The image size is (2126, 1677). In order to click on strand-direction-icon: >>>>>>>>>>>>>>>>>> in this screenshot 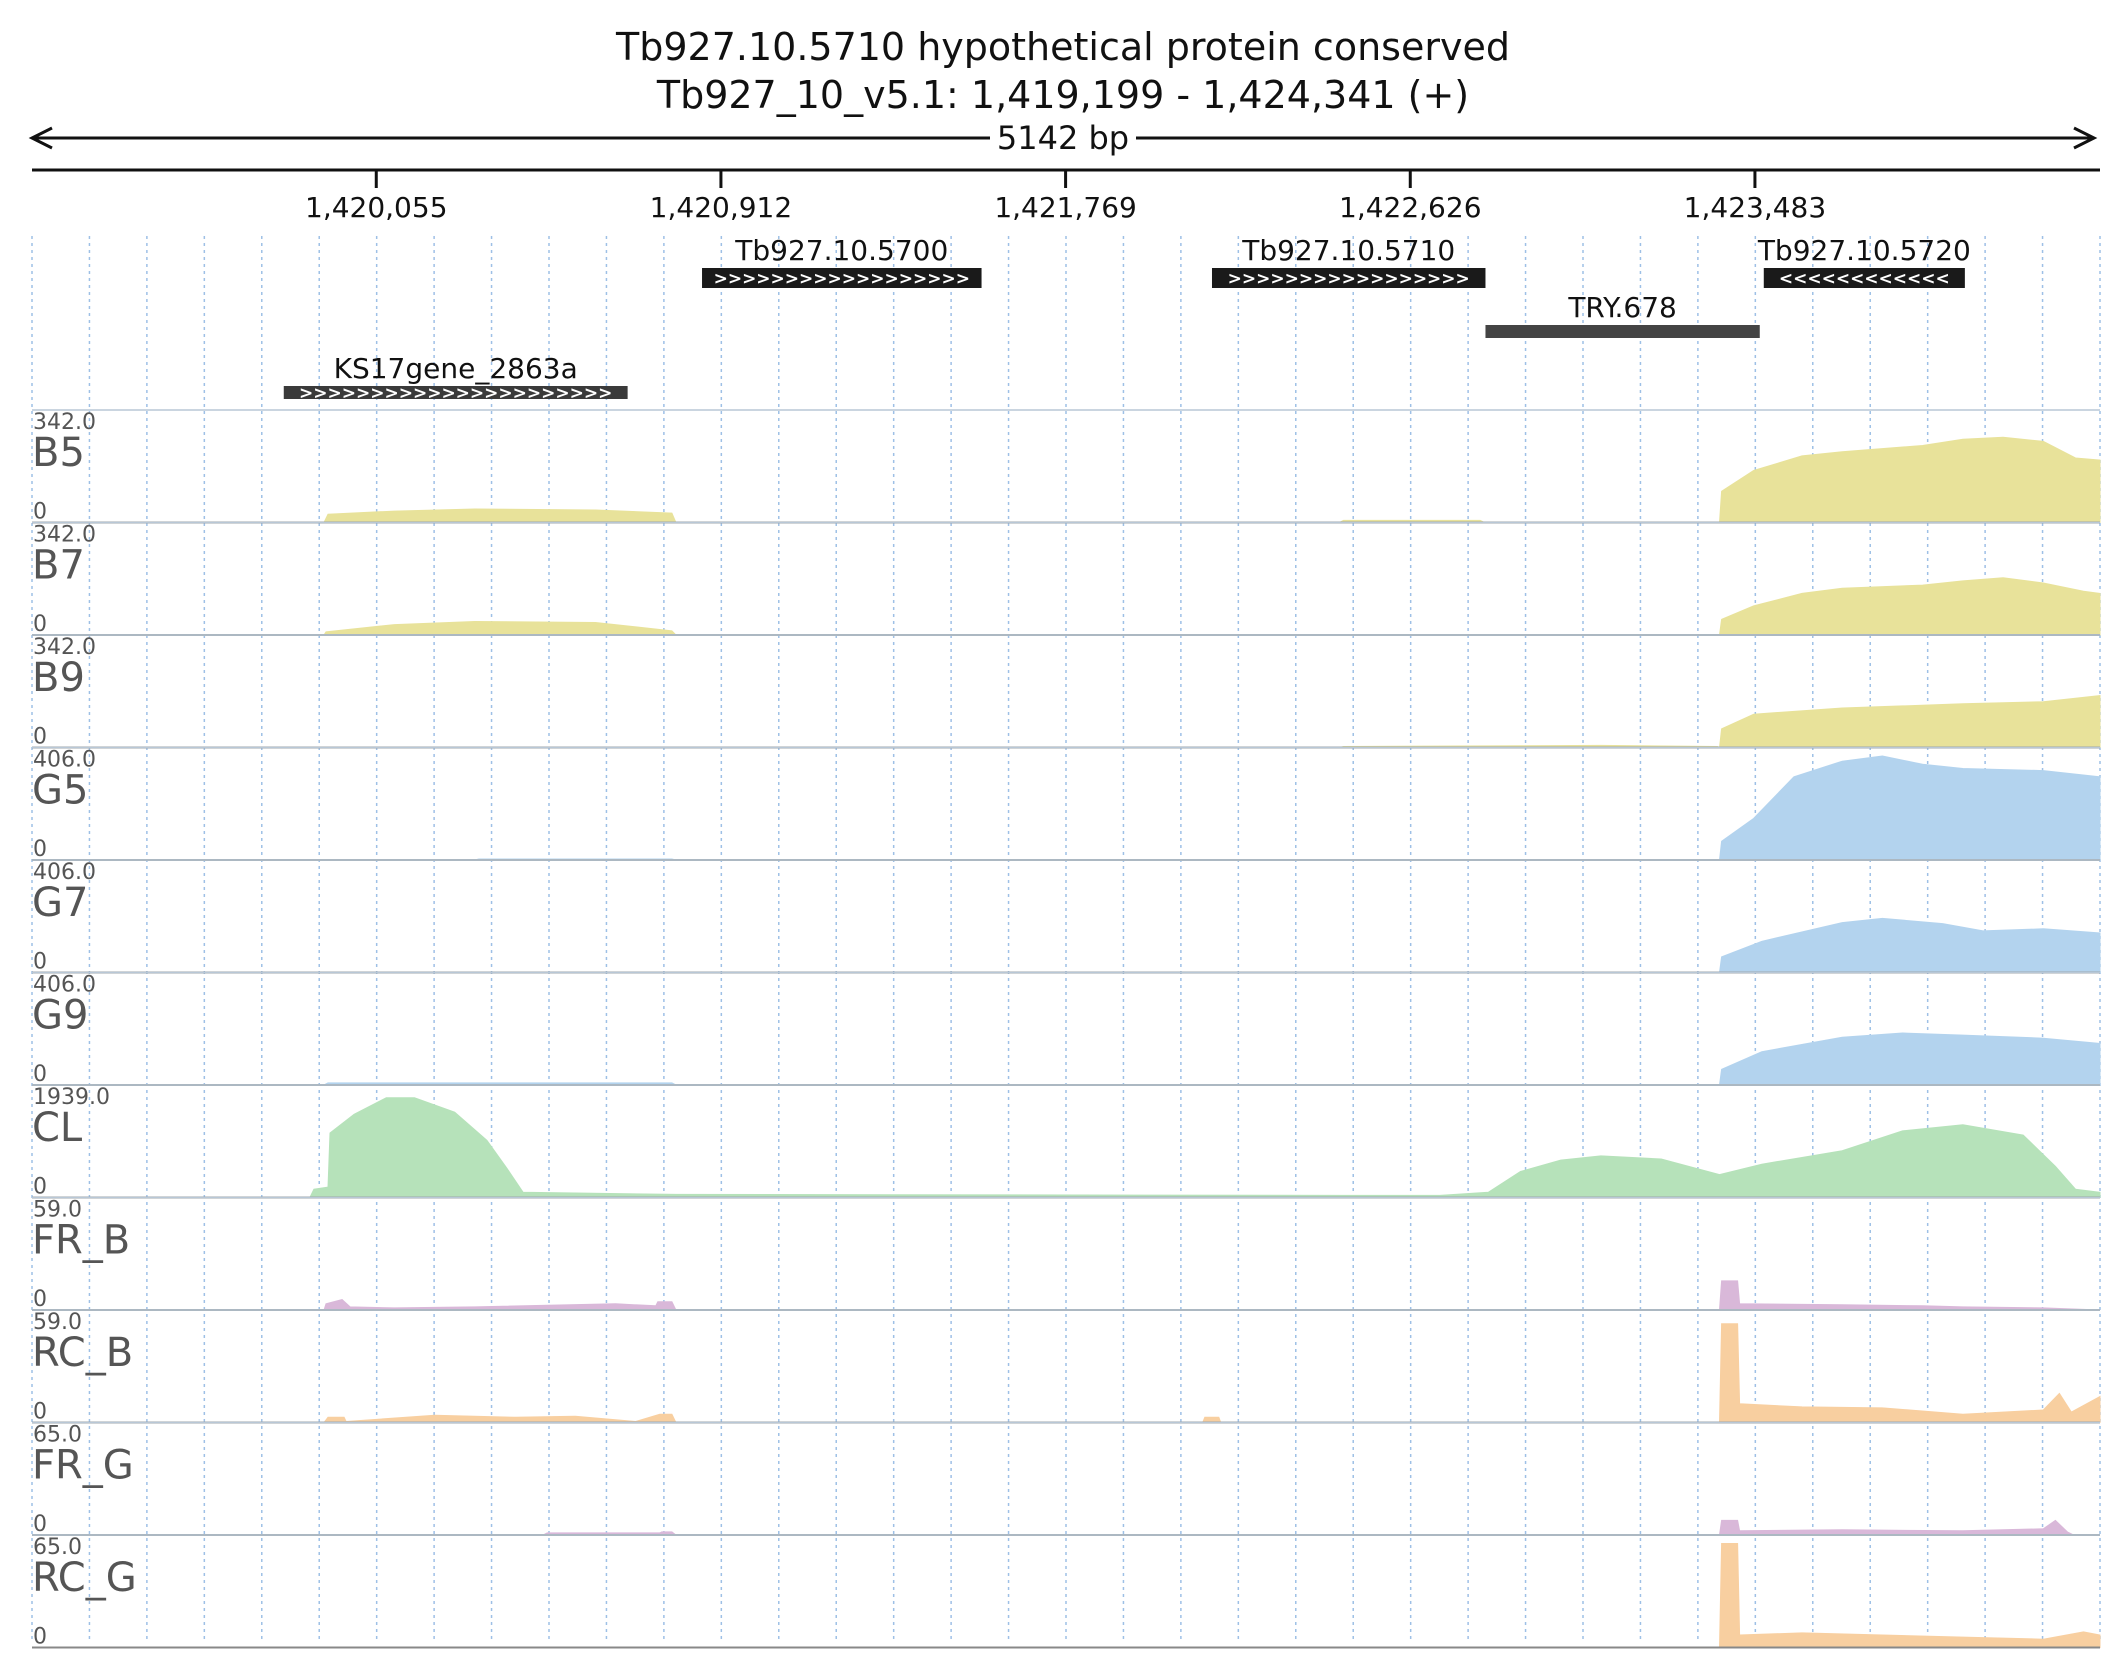, I will do `click(842, 279)`.